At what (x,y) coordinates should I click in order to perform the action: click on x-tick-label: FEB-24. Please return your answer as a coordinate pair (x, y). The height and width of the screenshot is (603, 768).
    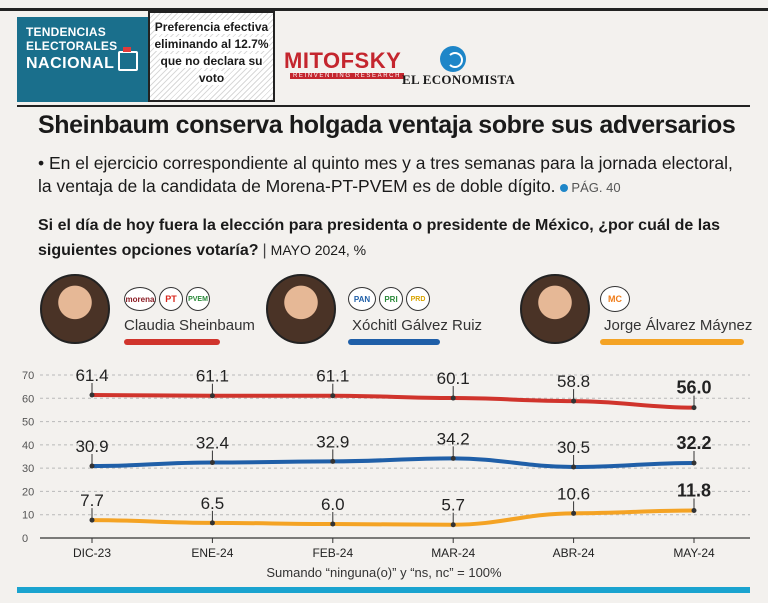
    Looking at the image, I should click on (332, 553).